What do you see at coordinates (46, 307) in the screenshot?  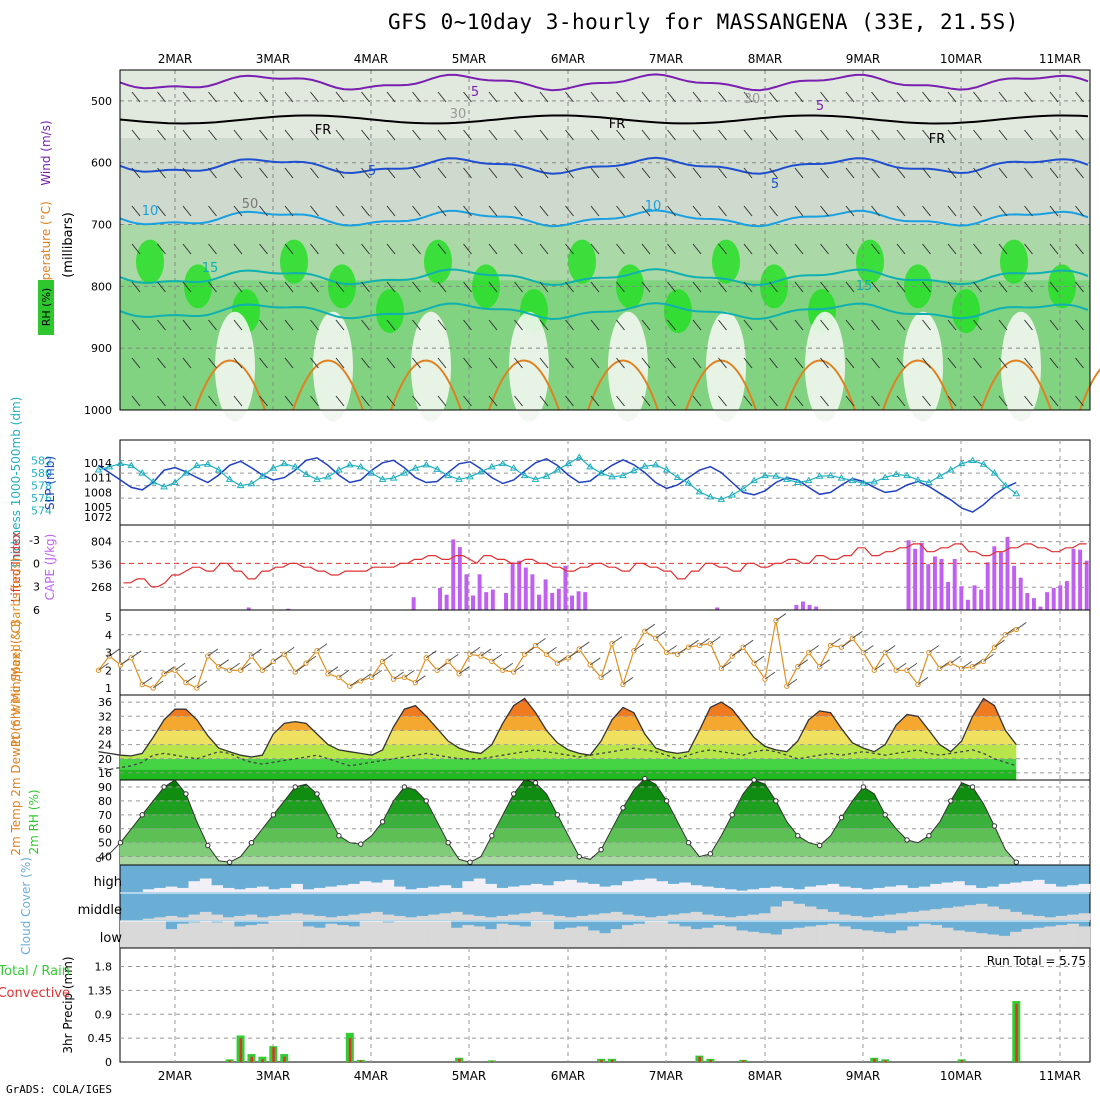 I see `legend-rh-swatch` at bounding box center [46, 307].